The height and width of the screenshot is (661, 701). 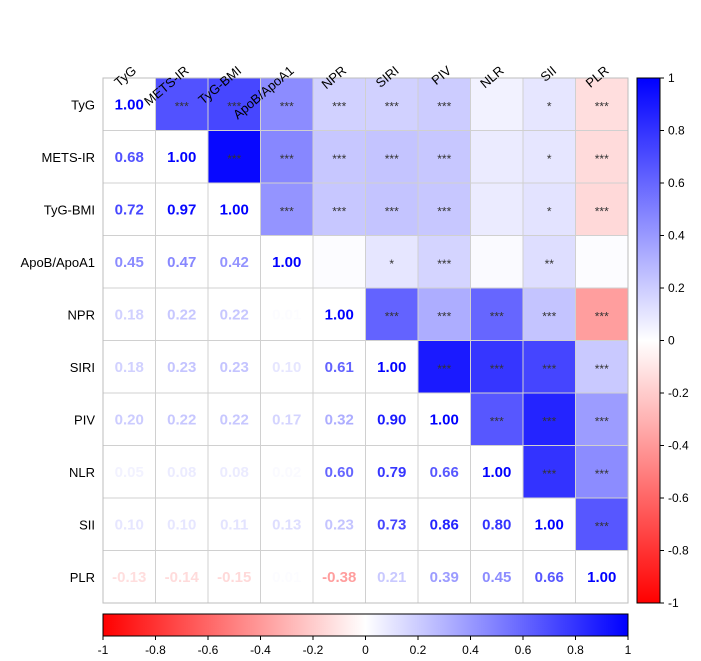 What do you see at coordinates (444, 524) in the screenshot?
I see `coefficient-label: 0.86` at bounding box center [444, 524].